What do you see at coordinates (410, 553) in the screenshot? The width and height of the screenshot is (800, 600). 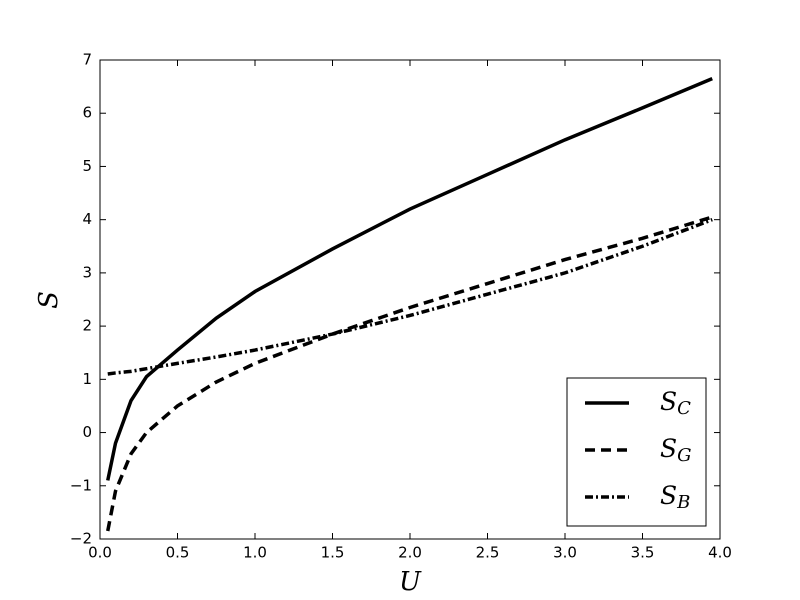 I see `x-tick-label: 2.0` at bounding box center [410, 553].